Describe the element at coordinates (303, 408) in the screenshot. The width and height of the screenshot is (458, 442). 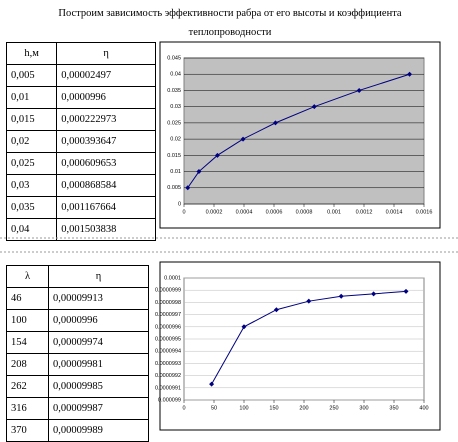
I see `x-tick-label: 200` at that location.